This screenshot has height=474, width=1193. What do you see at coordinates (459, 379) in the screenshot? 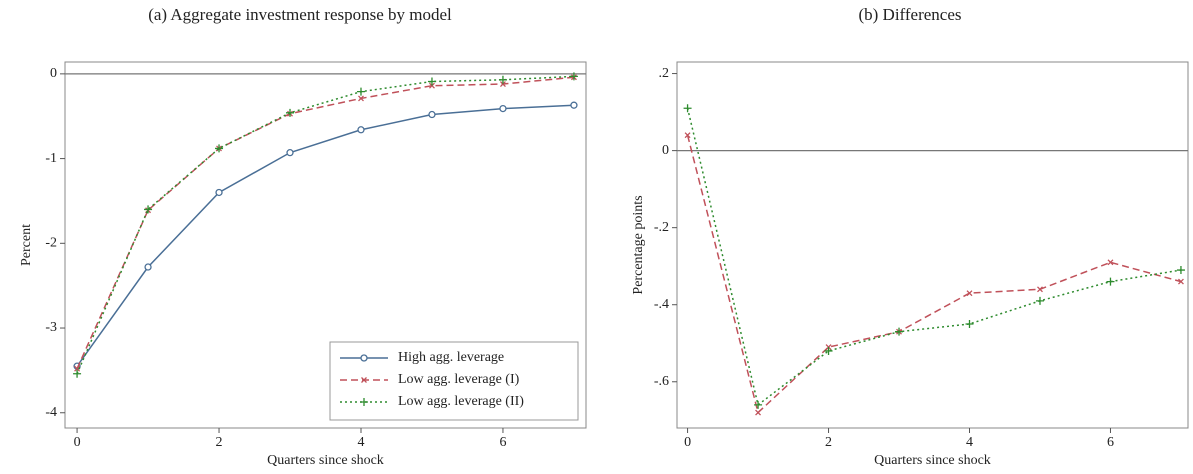
I see `legend-label: Low agg. leverage (I)` at bounding box center [459, 379].